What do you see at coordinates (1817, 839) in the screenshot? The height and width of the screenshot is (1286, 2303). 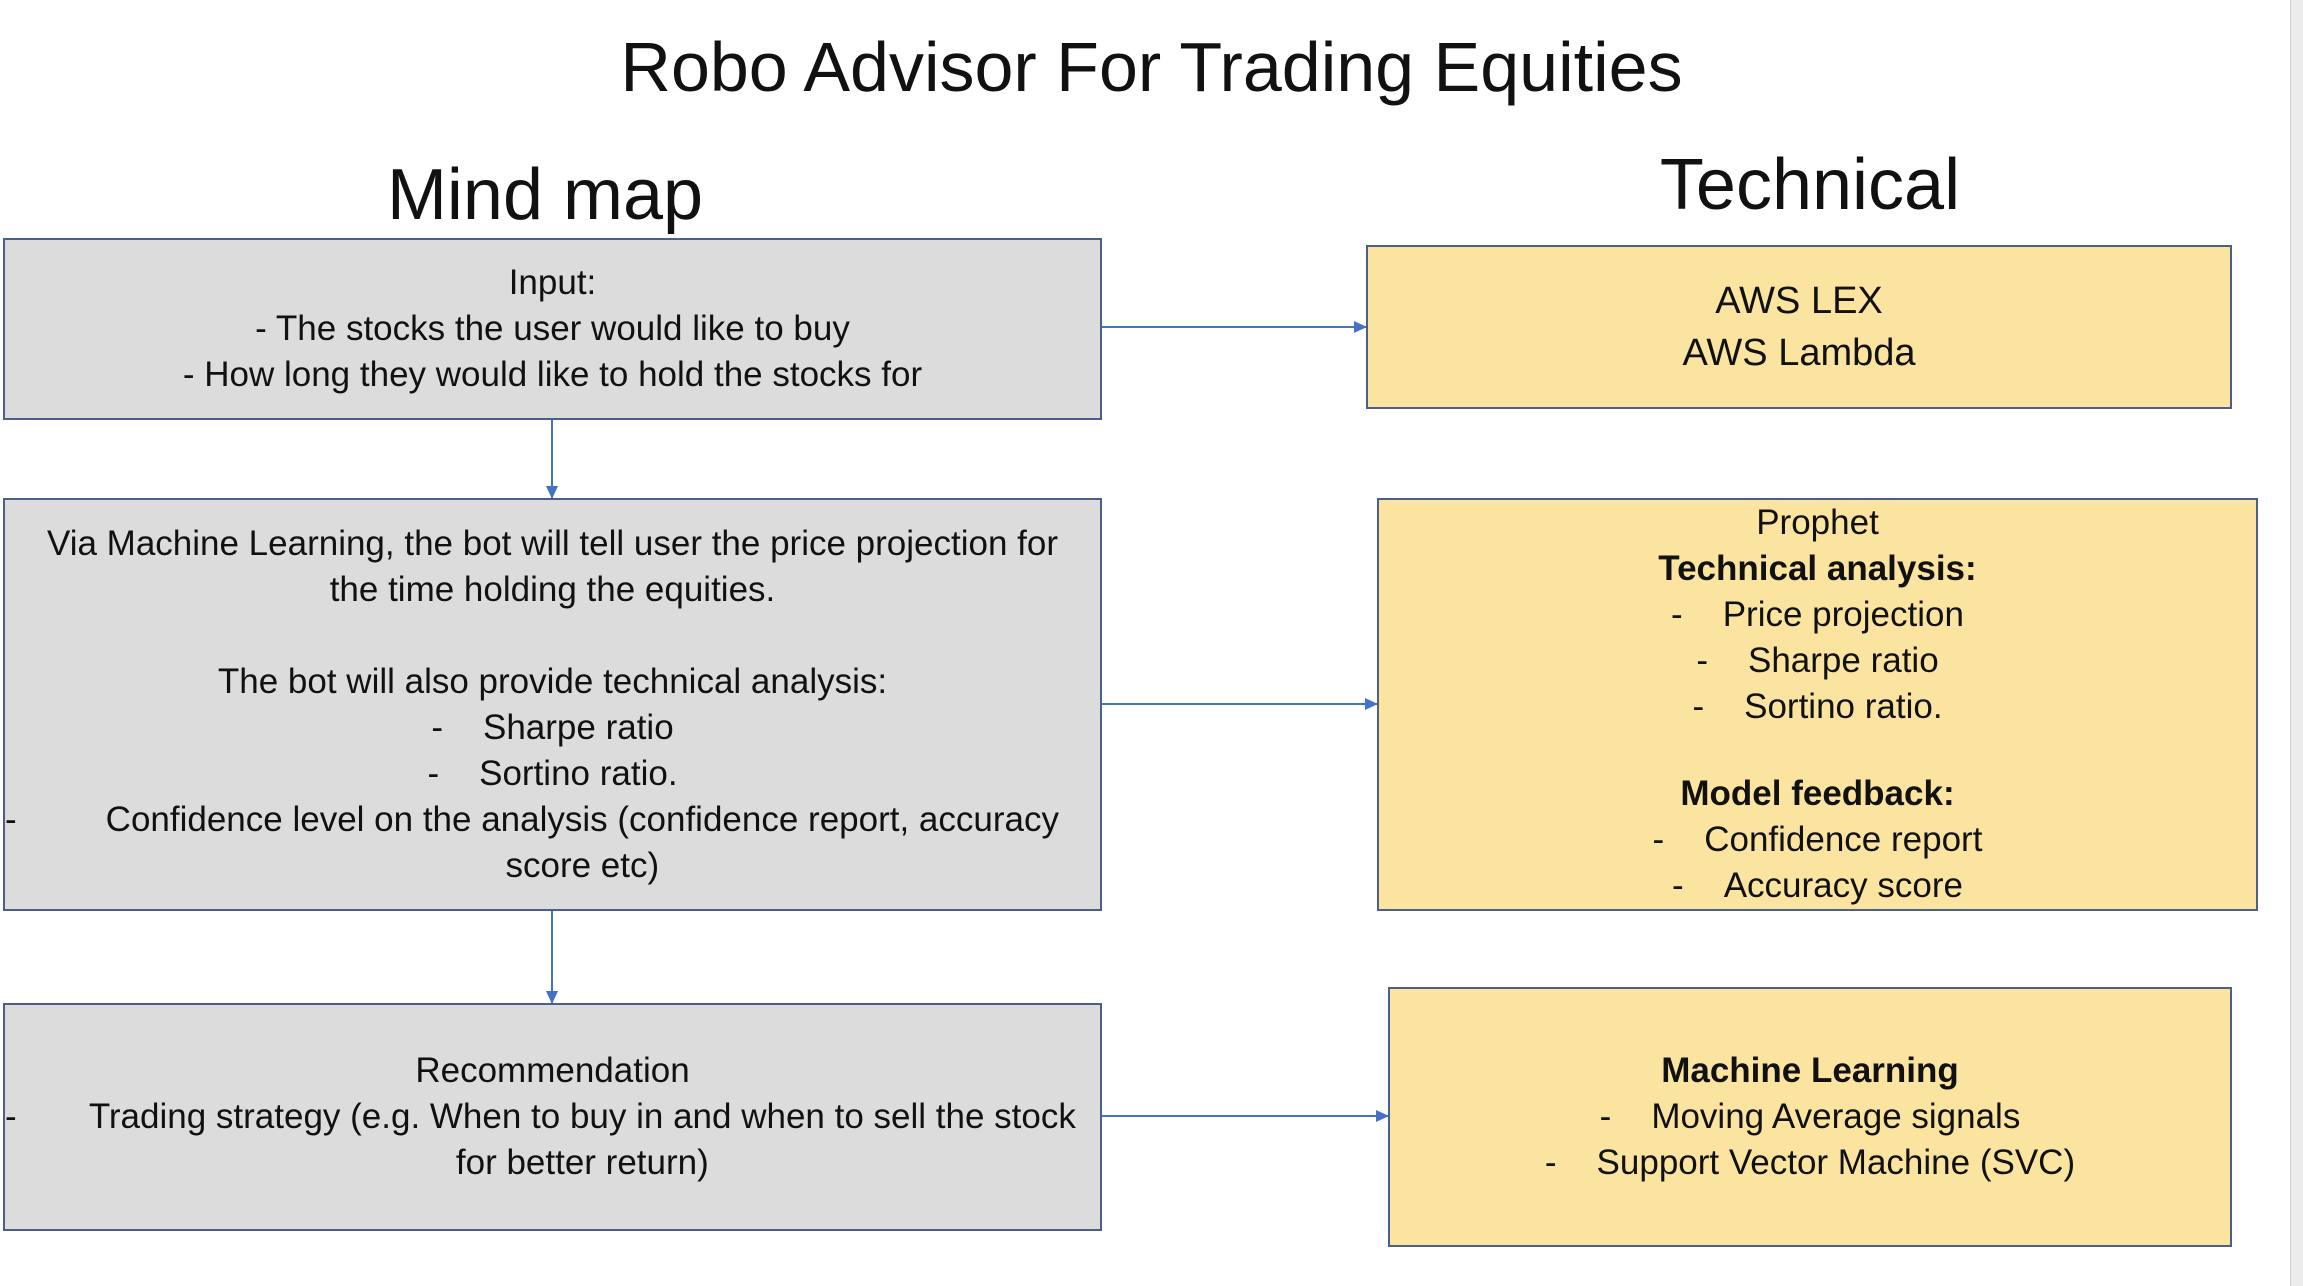 I see `feedback-item-confidence: - Confidence report` at bounding box center [1817, 839].